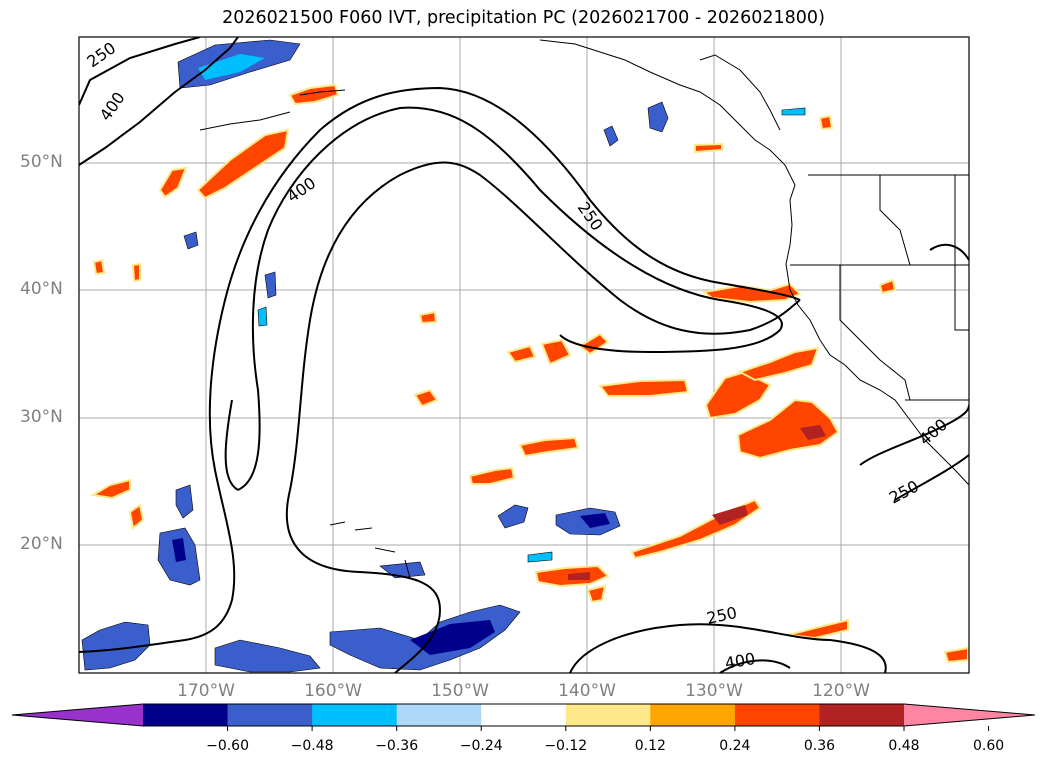 The width and height of the screenshot is (1047, 765). I want to click on ivt-contour-250-nw, so click(140, 71).